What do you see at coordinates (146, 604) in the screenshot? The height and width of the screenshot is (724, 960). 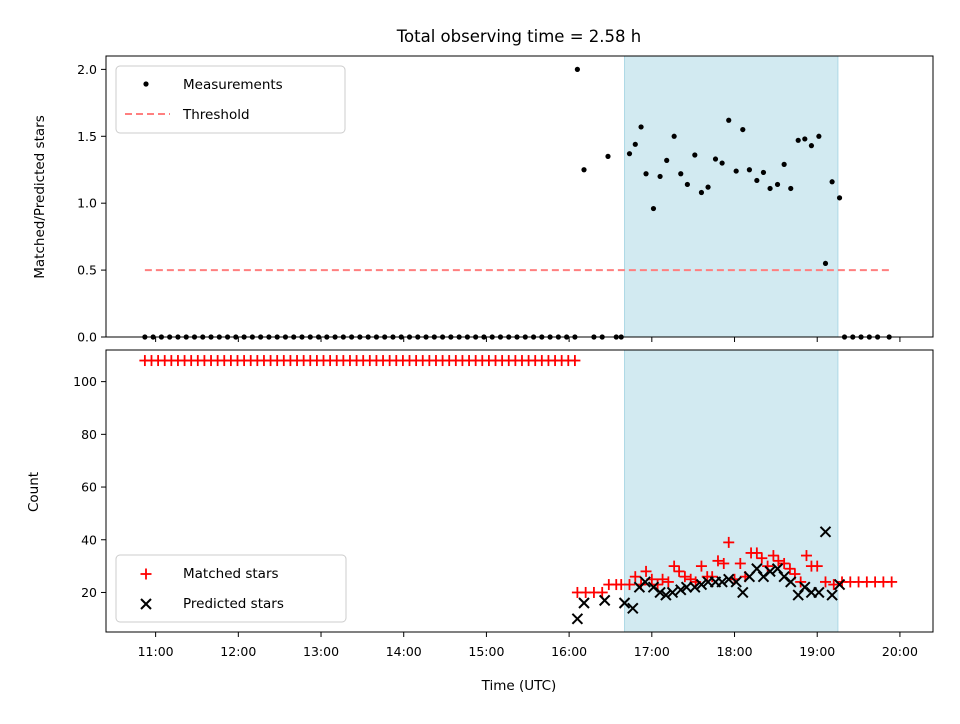 I see `legend-predicted-marker` at bounding box center [146, 604].